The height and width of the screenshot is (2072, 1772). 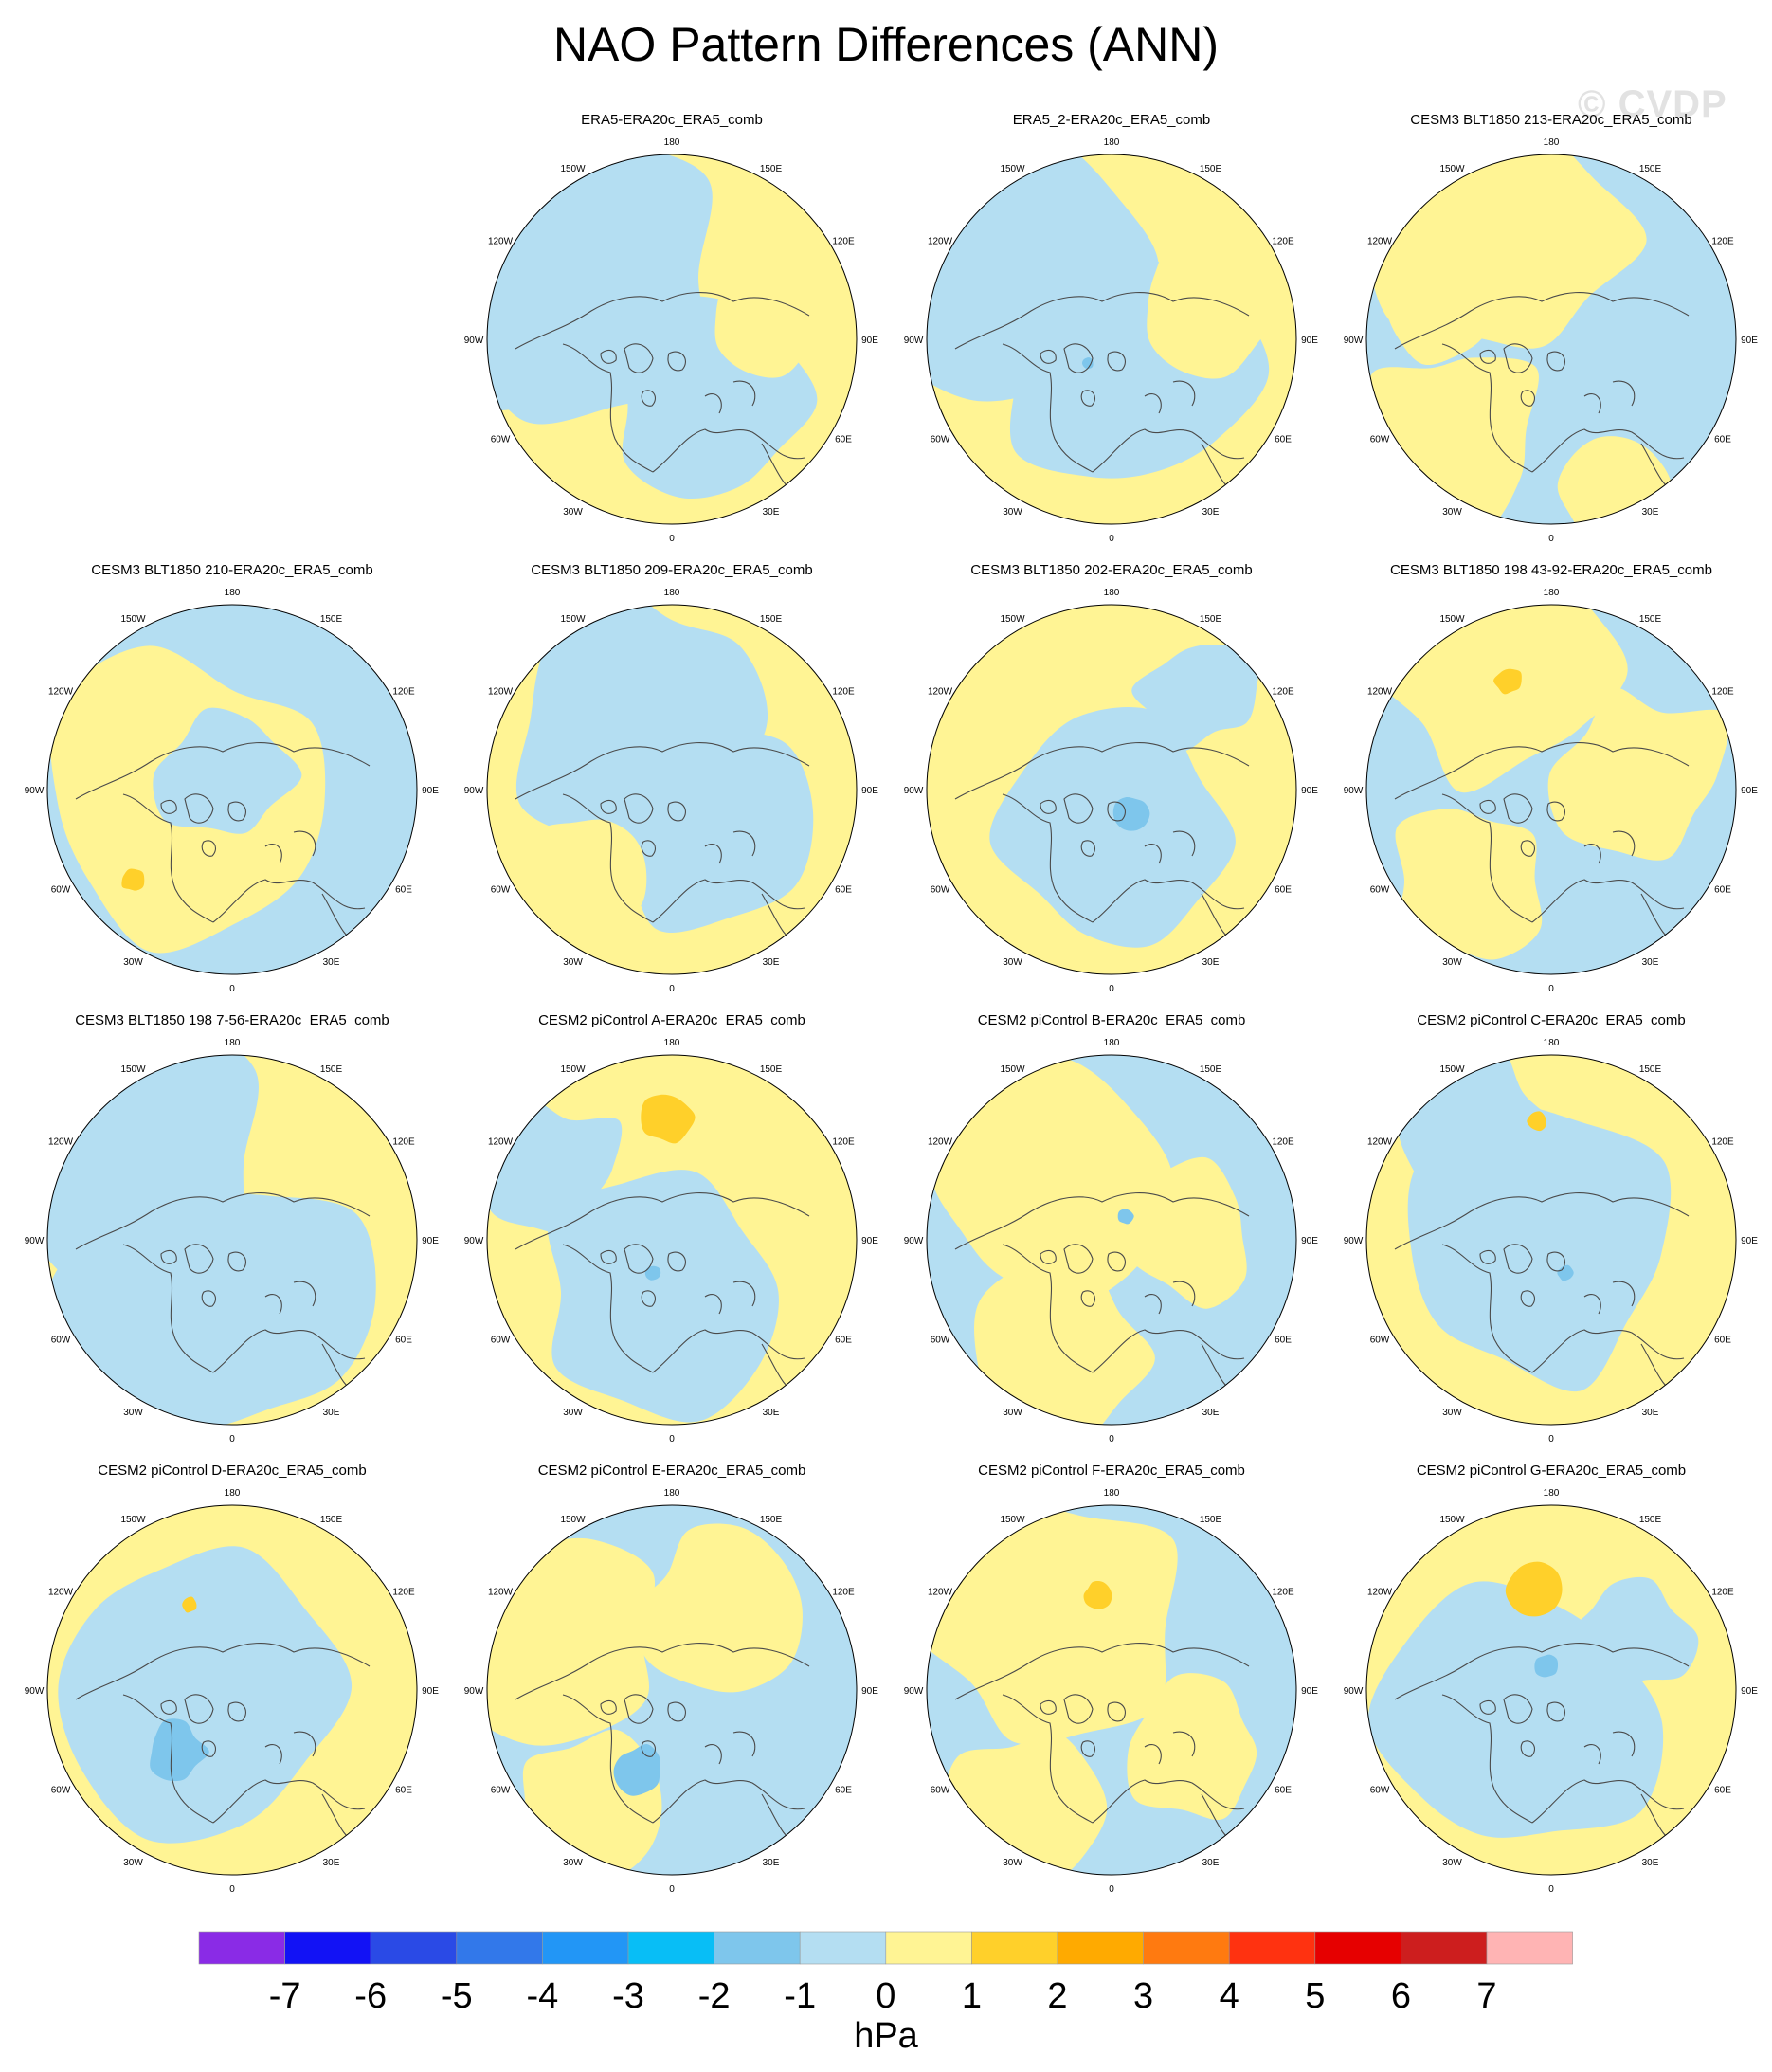 I want to click on panel-title: CESM3 BLT1850 198 43-92-ERA20c_ERA5_comb, so click(x=1551, y=570).